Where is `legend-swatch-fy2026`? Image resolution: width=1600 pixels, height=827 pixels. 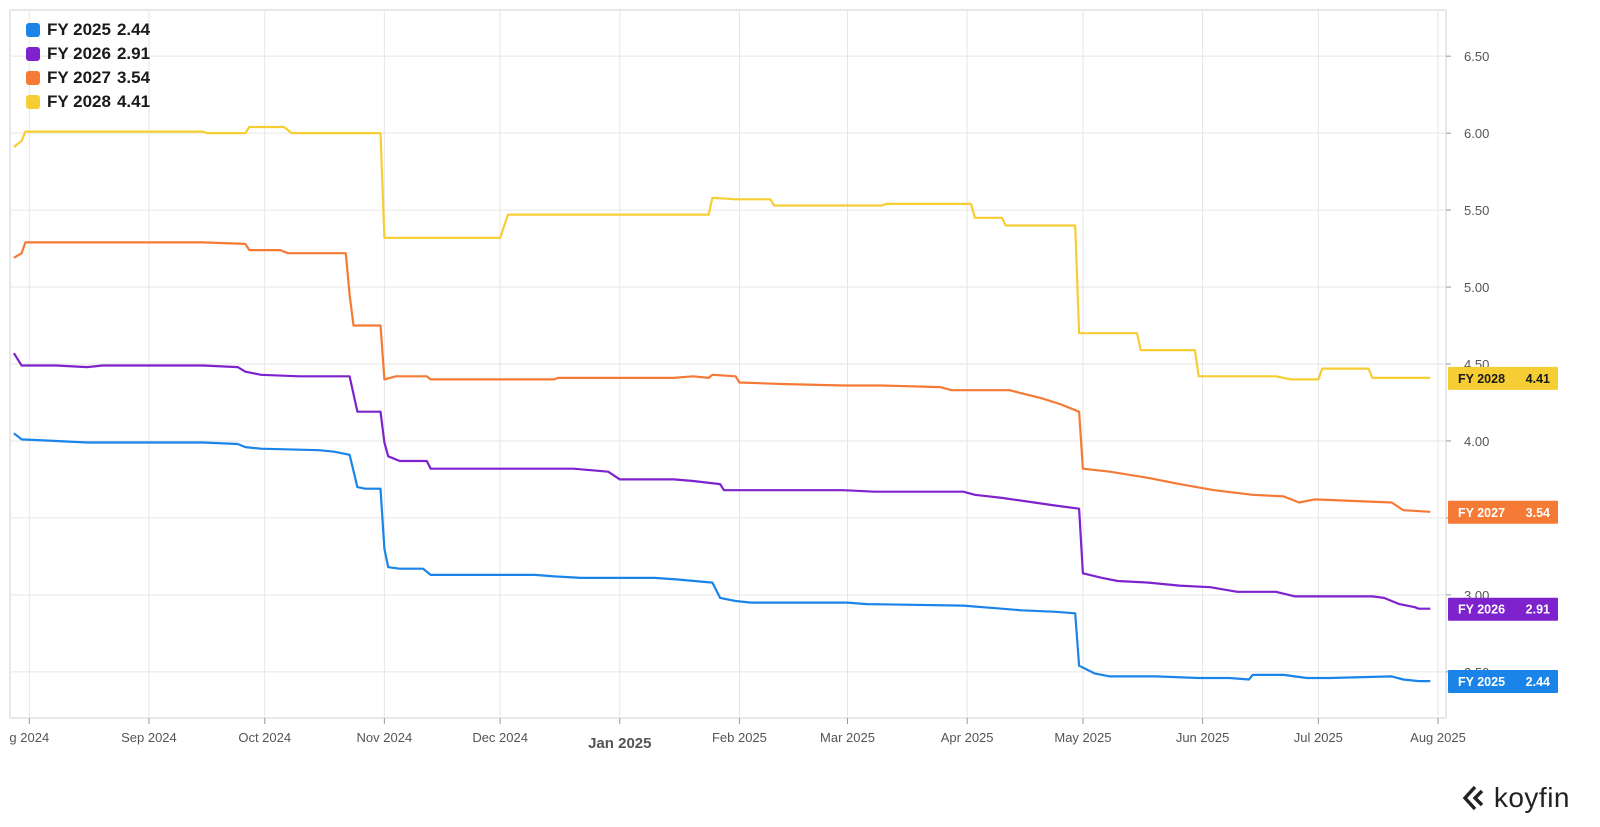 legend-swatch-fy2026 is located at coordinates (33, 54).